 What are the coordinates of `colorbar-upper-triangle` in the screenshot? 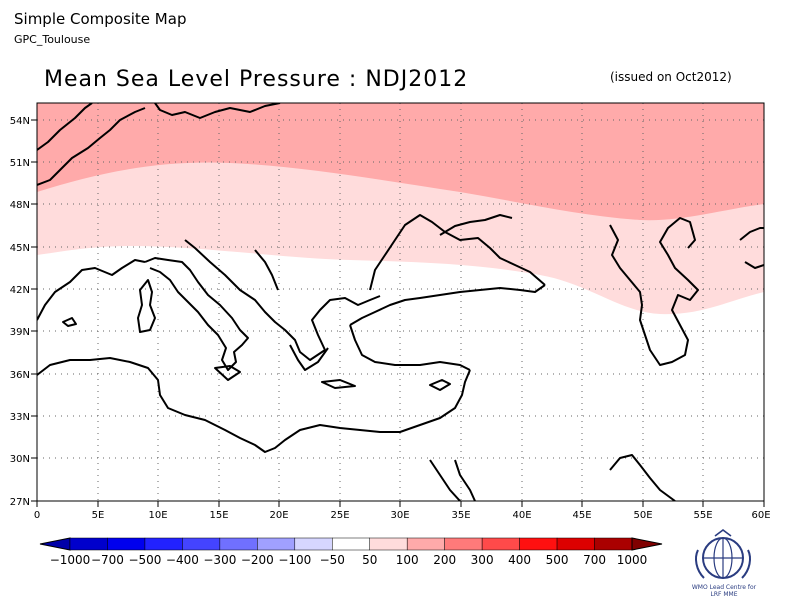 It's located at (647, 544).